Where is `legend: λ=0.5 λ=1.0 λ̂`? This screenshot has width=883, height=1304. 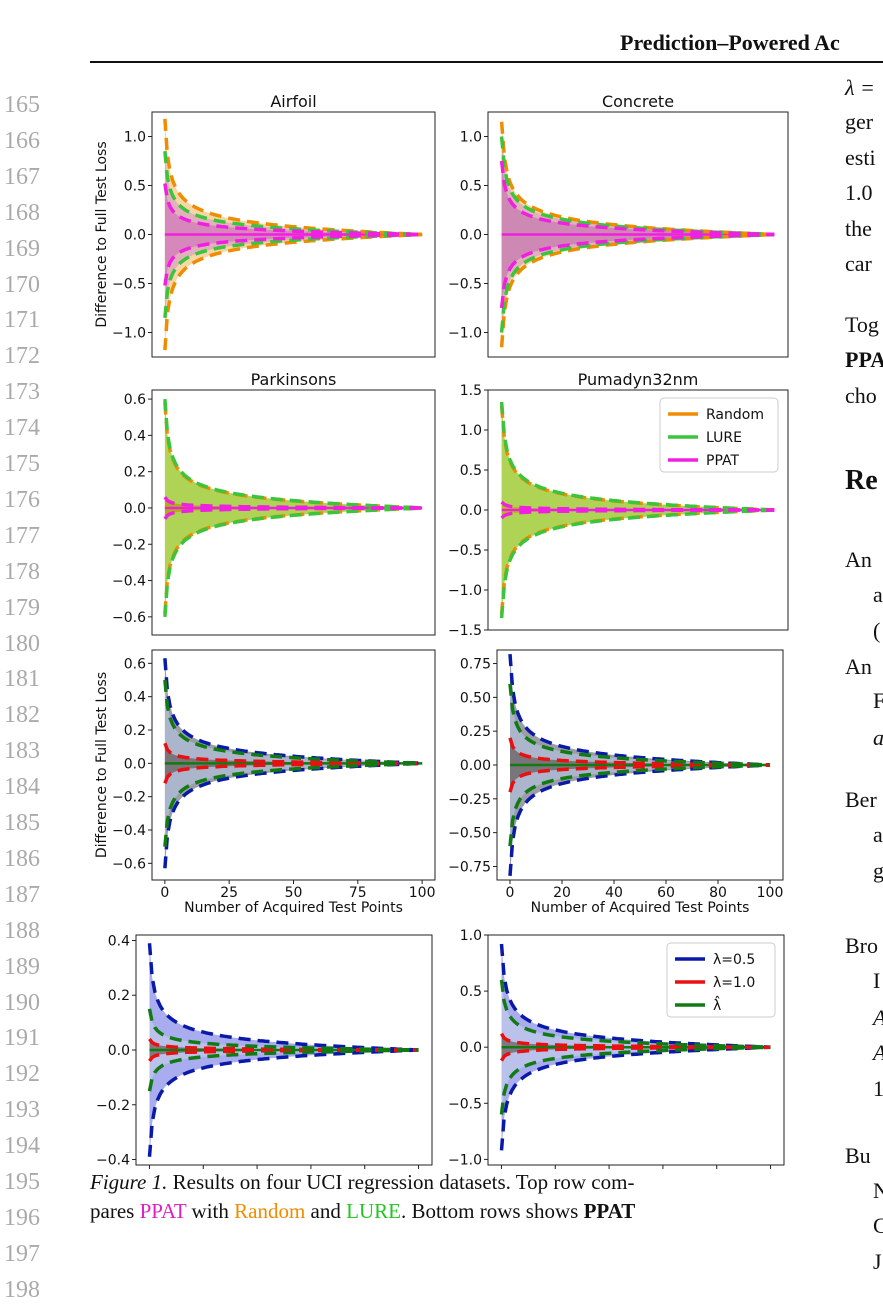
legend: λ=0.5 λ=1.0 λ̂ is located at coordinates (721, 980).